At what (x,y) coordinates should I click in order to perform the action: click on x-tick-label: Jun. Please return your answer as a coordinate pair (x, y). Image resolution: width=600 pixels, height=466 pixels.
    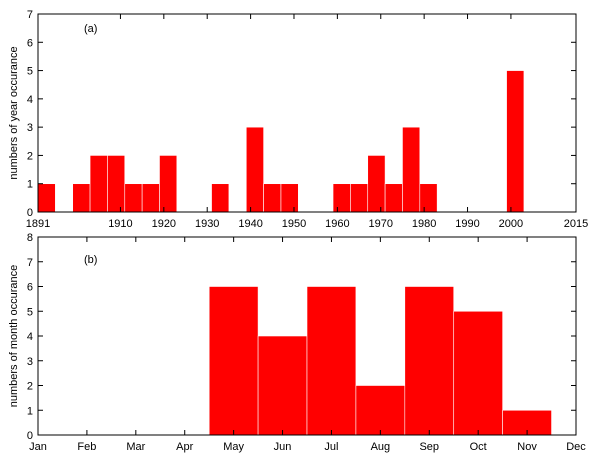
    Looking at the image, I should click on (283, 447).